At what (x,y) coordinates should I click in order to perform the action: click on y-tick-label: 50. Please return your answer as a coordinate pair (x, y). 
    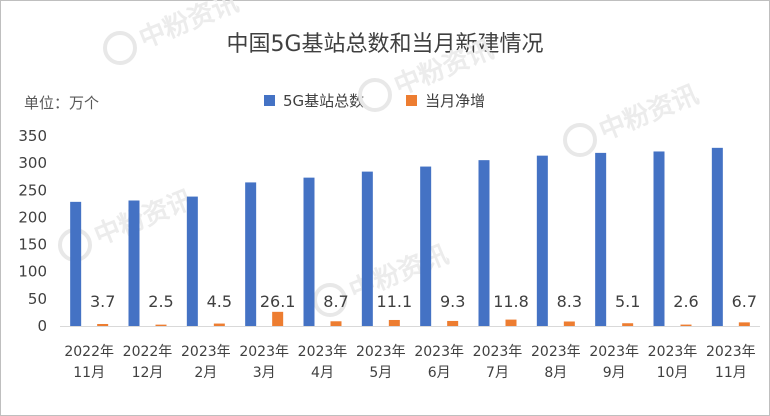
    Looking at the image, I should click on (37, 299).